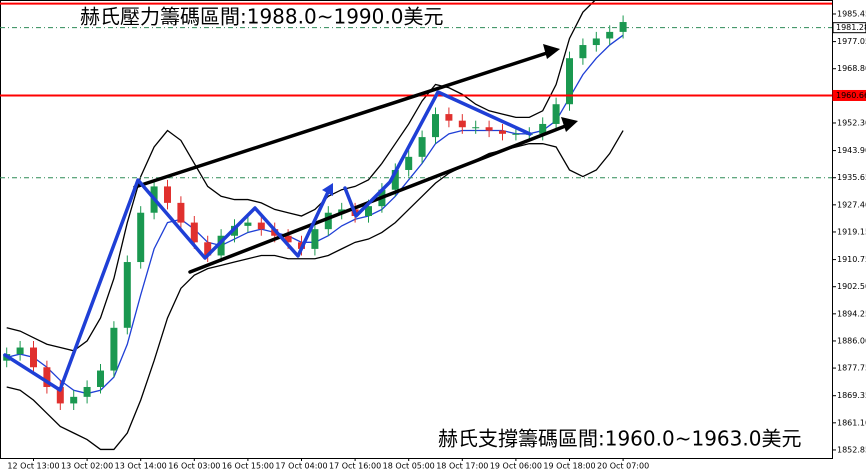 The height and width of the screenshot is (473, 866). What do you see at coordinates (409, 466) in the screenshot?
I see `x-tick-label: 18 Oct 05:00` at bounding box center [409, 466].